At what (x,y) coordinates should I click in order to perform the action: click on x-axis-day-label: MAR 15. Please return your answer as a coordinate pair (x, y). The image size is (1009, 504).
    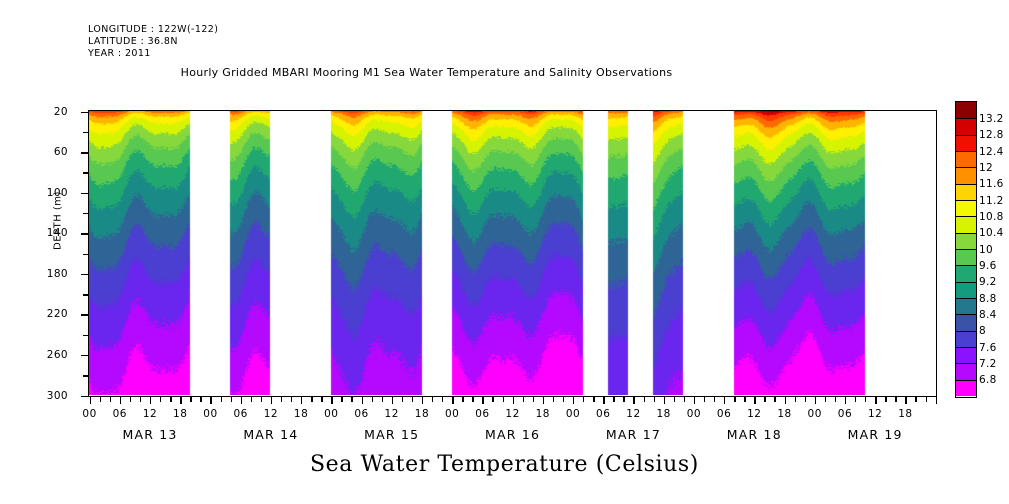
    Looking at the image, I should click on (392, 434).